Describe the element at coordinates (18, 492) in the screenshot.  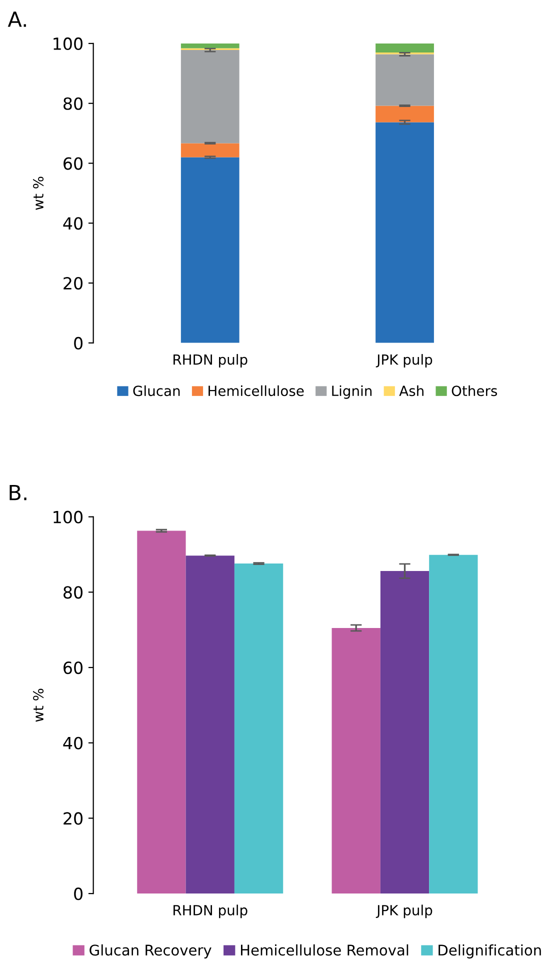
I see `chart-title: B.` at that location.